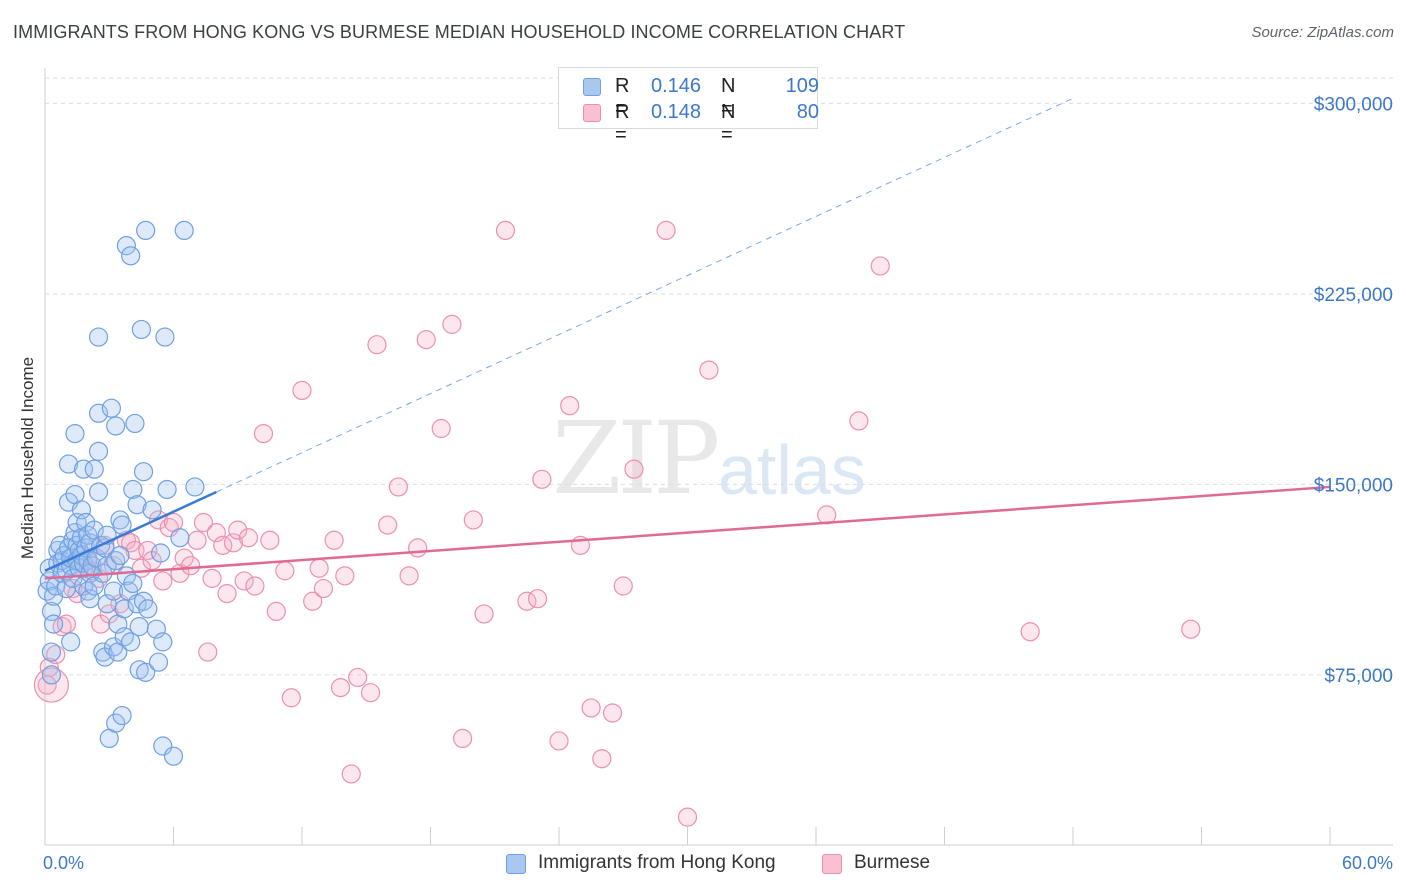 This screenshot has height=892, width=1406. Describe the element at coordinates (1353, 295) in the screenshot. I see `y-tick-label: $225,000` at that location.